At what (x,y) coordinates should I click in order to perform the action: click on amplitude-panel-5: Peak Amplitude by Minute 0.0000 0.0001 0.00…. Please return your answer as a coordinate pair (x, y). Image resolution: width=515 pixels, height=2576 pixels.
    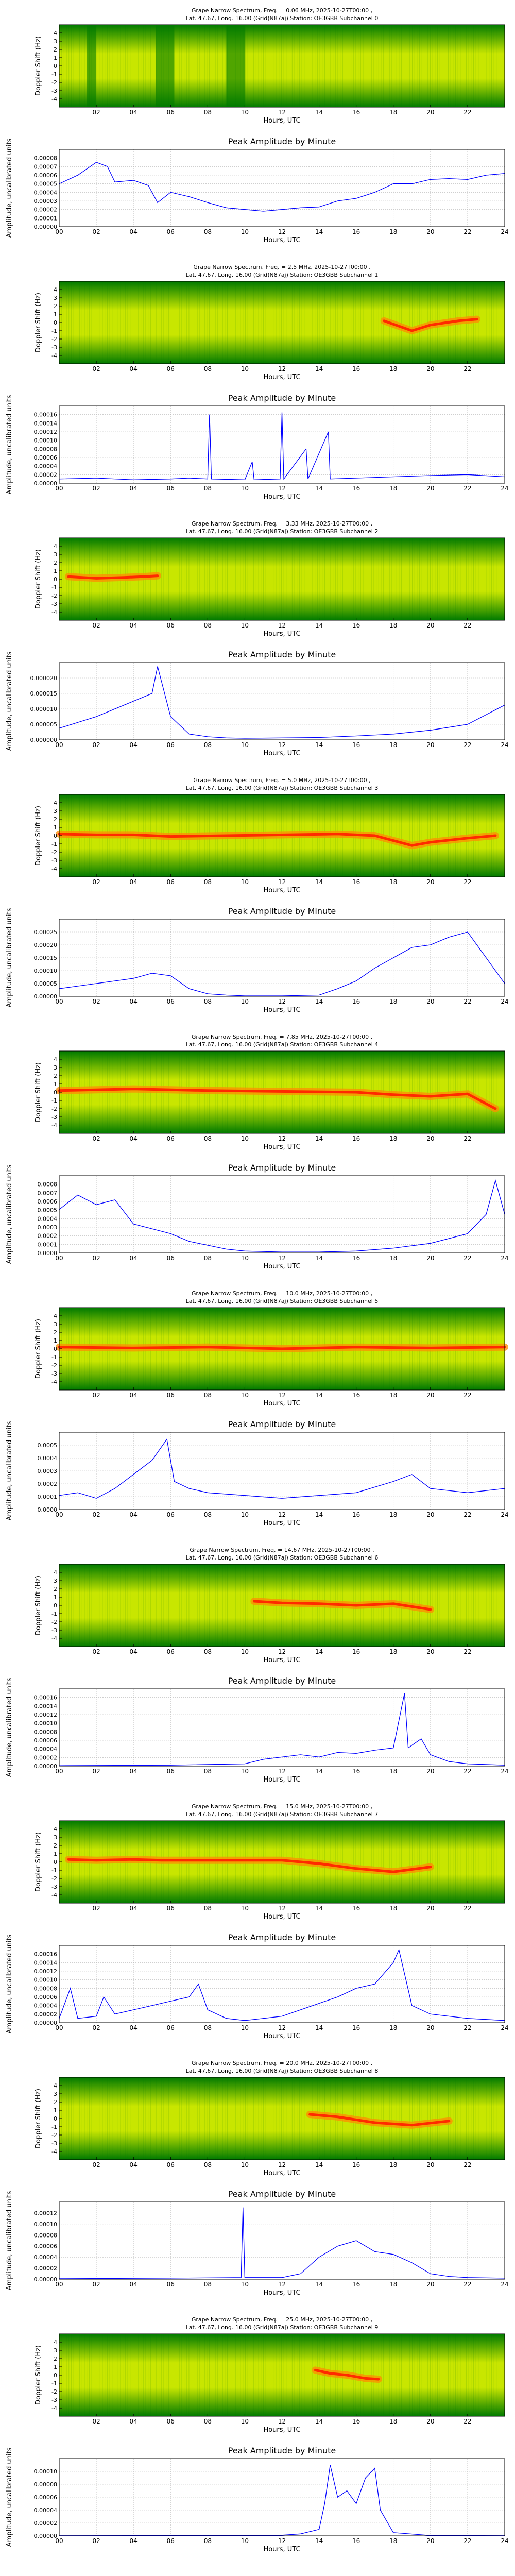
    Looking at the image, I should click on (257, 1473).